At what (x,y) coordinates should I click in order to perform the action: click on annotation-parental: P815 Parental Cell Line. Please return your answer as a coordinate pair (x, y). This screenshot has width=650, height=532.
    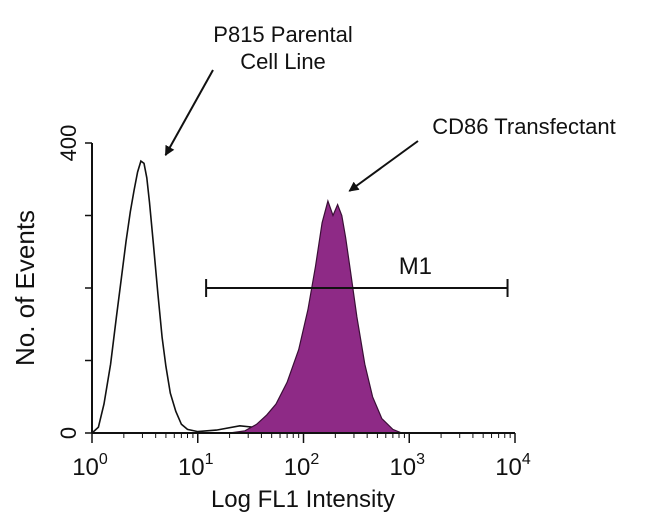
    Looking at the image, I should click on (282, 48).